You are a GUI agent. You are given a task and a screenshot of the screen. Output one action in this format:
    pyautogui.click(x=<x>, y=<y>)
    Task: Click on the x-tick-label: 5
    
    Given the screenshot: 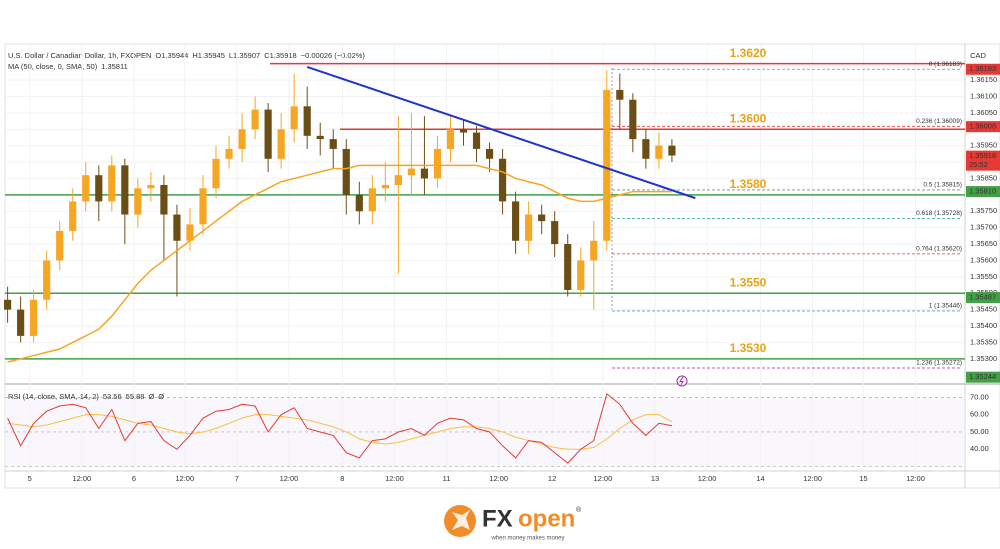 What is the action you would take?
    pyautogui.click(x=30, y=478)
    